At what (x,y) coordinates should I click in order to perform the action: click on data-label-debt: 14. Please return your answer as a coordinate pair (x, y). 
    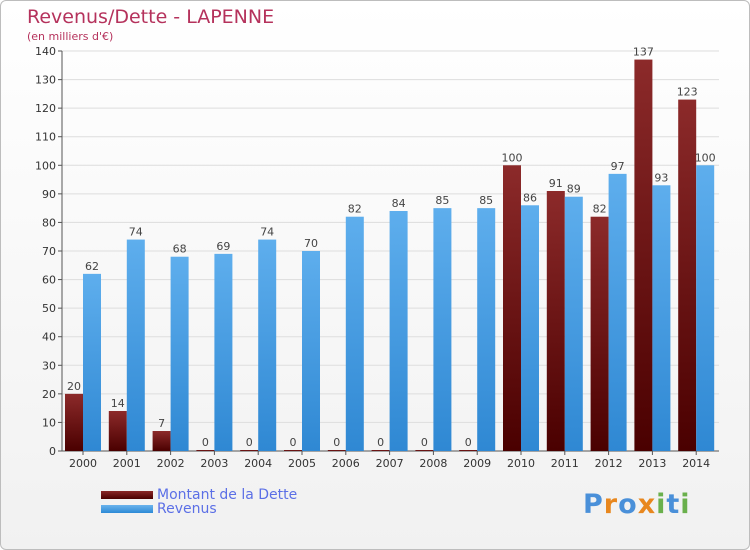
    Looking at the image, I should click on (118, 403).